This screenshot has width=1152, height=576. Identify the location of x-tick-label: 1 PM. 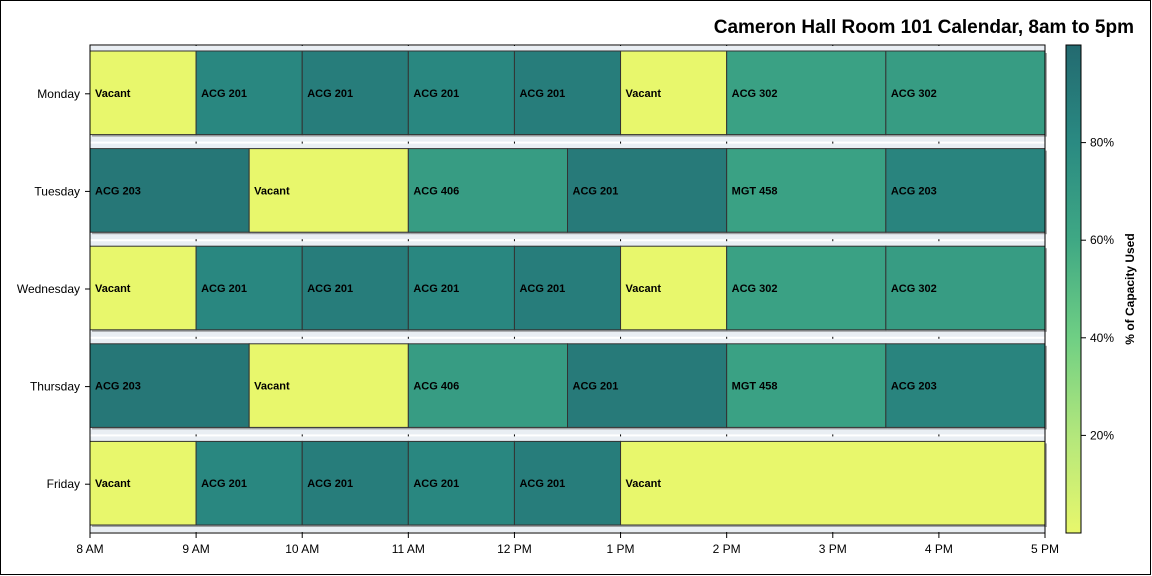
(621, 549).